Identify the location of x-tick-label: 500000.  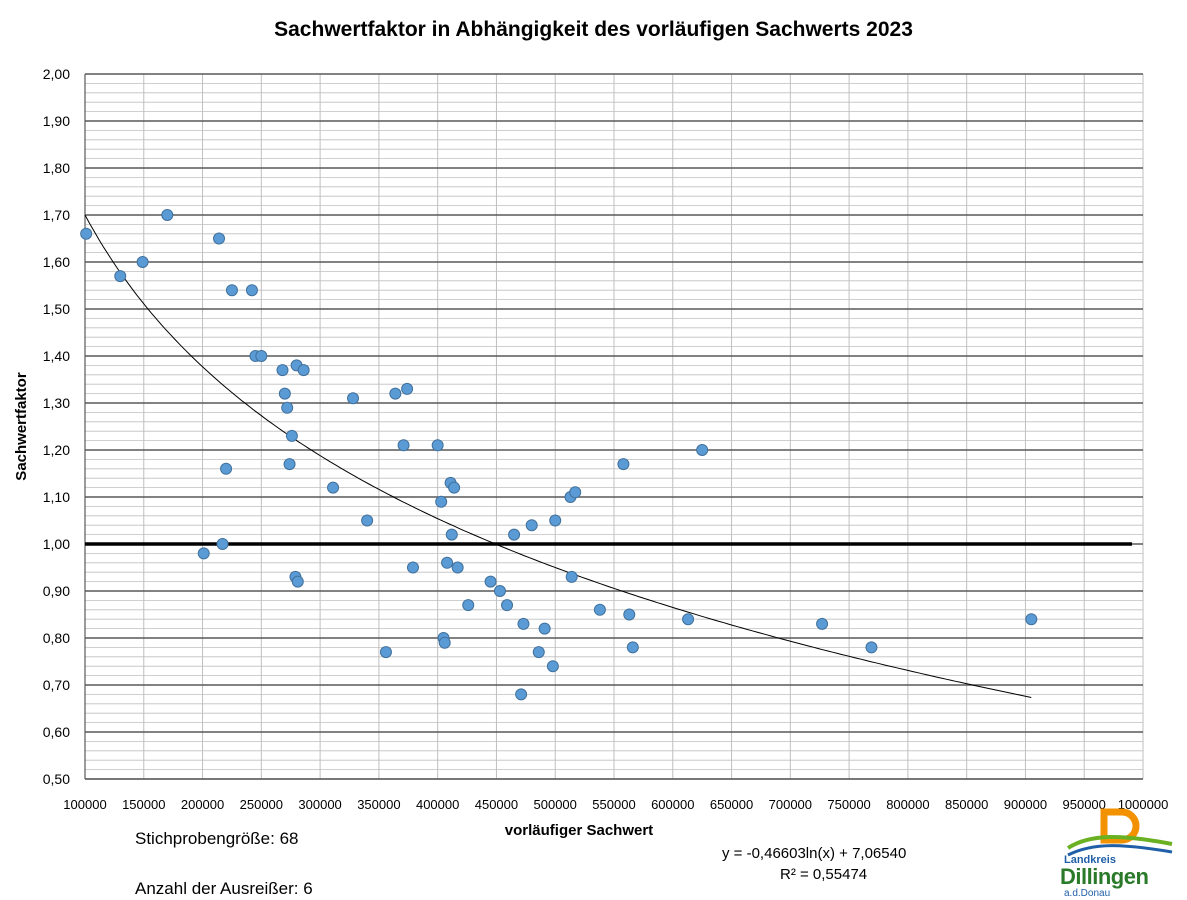
(555, 804).